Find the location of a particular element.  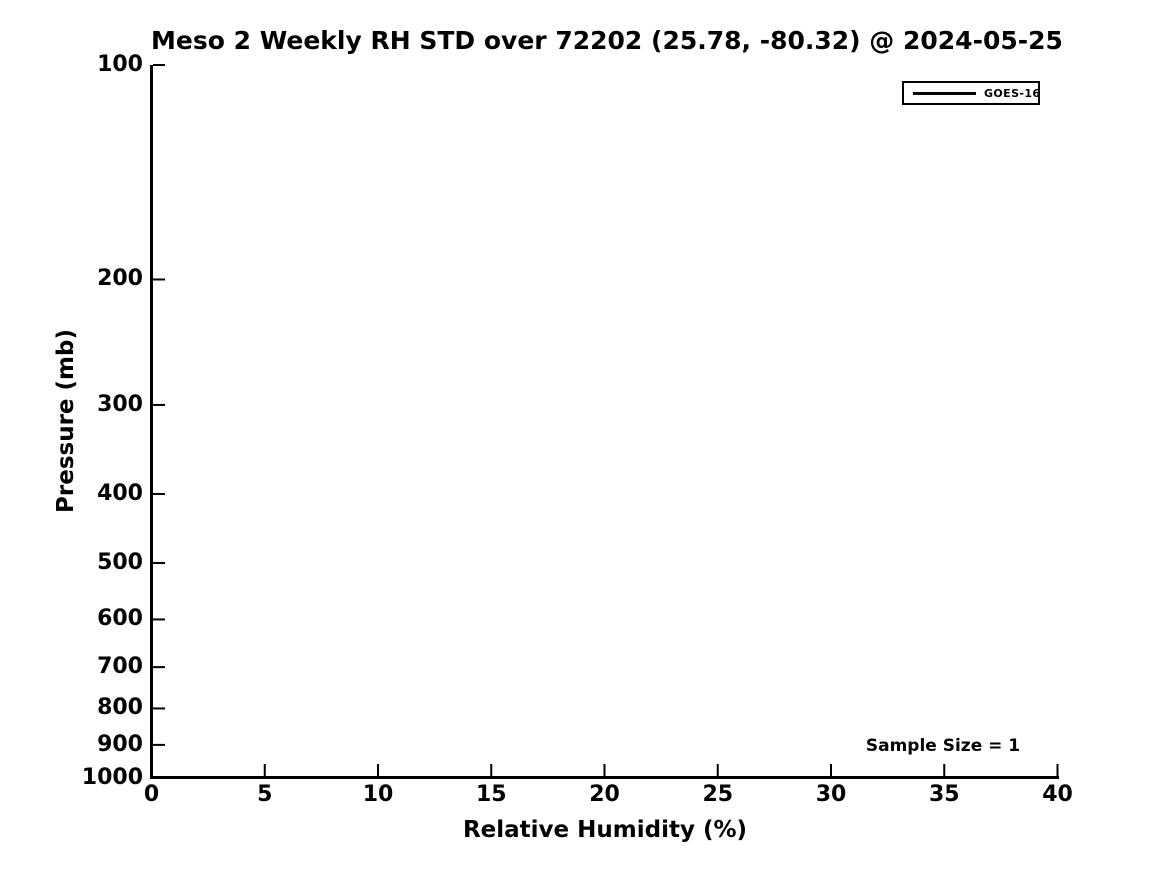

x-tick-label: 25 is located at coordinates (718, 794).